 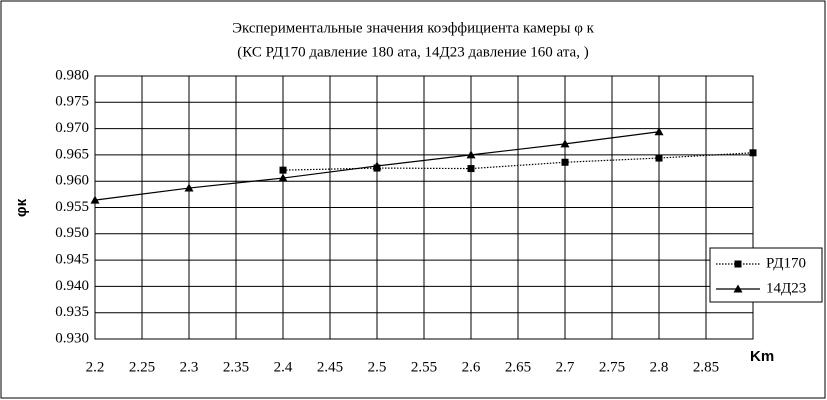 What do you see at coordinates (142, 367) in the screenshot?
I see `x-tick-label: 2.25` at bounding box center [142, 367].